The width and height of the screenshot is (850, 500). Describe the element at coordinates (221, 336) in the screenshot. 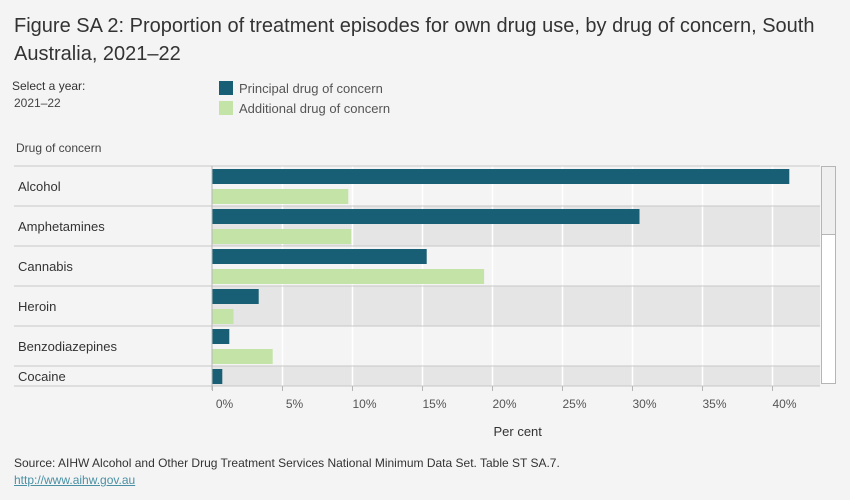

I see `bar-principal-benzodiazepines` at that location.